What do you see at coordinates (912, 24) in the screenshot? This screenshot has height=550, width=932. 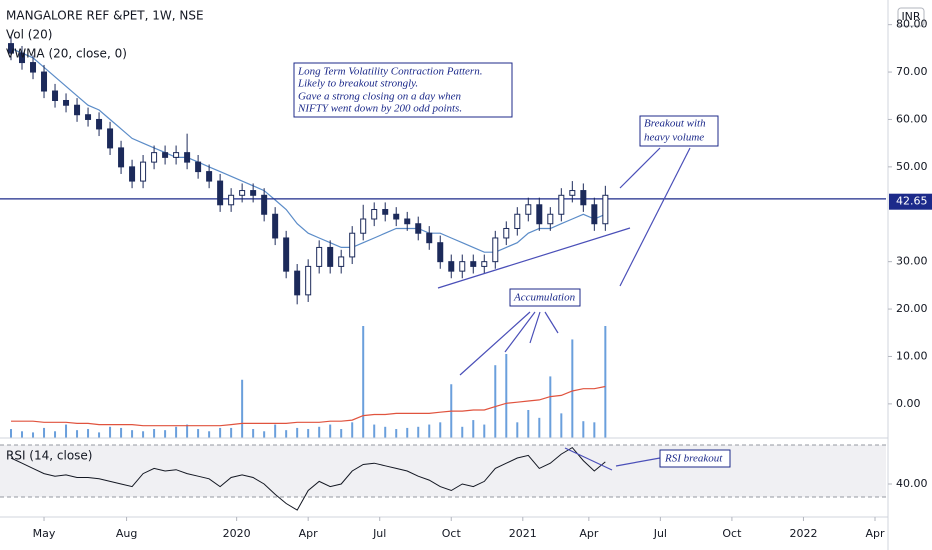 I see `y-tick-label: 80.00` at bounding box center [912, 24].